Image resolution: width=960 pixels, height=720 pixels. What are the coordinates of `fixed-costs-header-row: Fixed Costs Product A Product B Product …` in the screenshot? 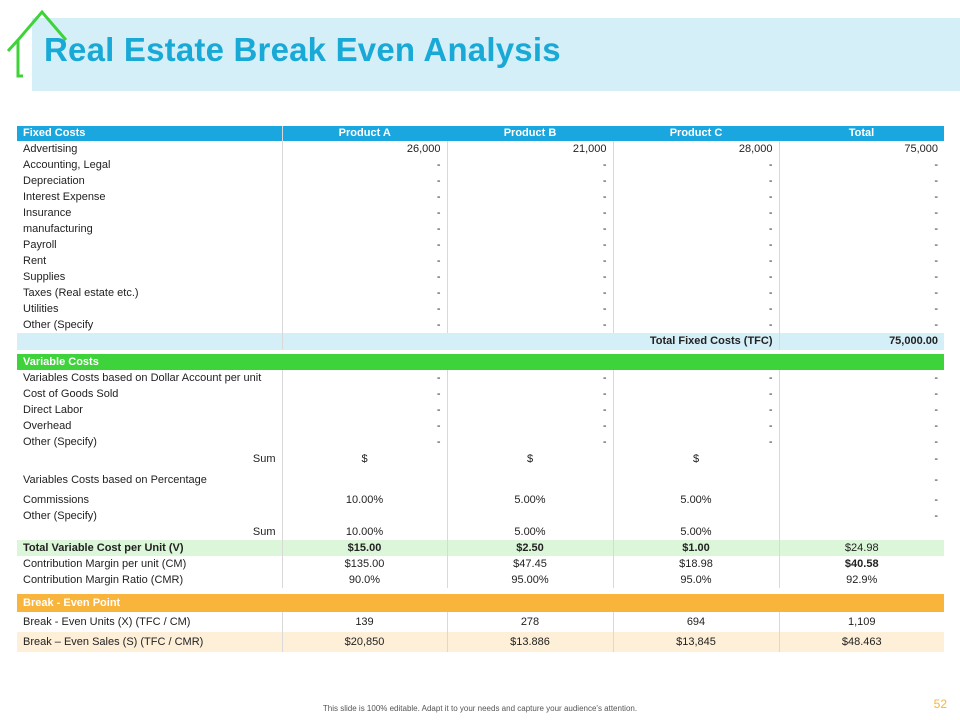 It's located at (480, 133).